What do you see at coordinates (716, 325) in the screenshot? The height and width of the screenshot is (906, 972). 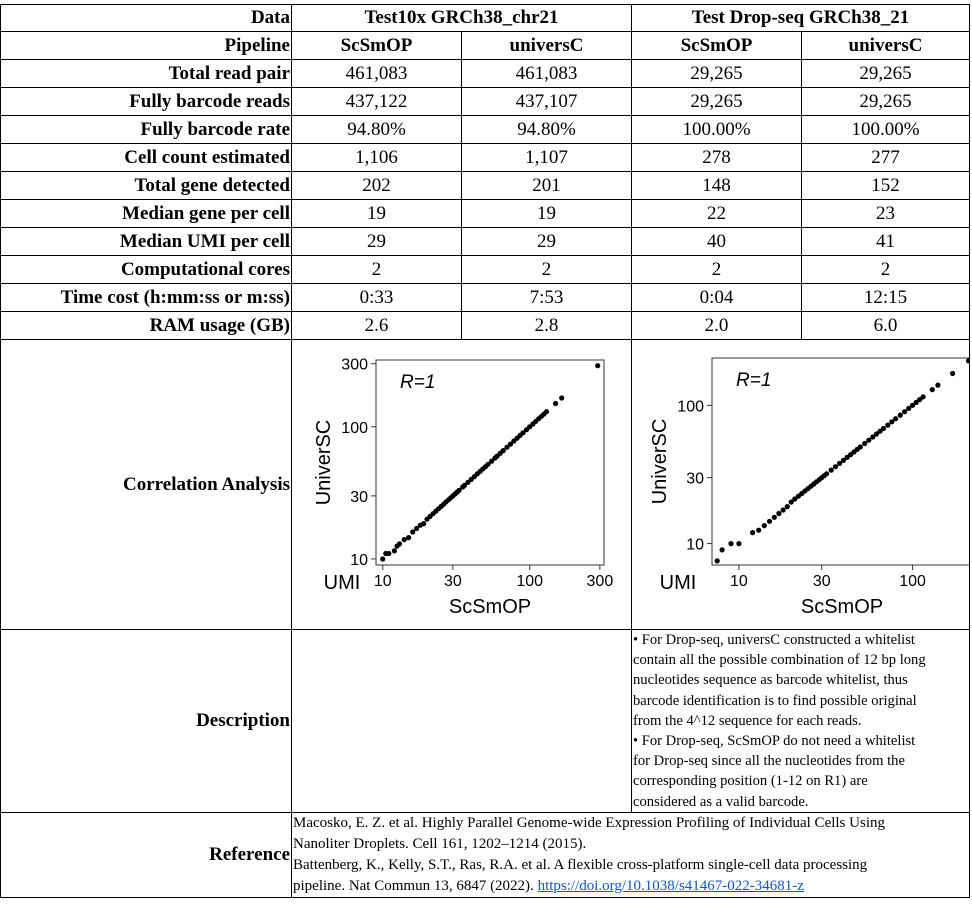 I see `table-cell: 2.0` at bounding box center [716, 325].